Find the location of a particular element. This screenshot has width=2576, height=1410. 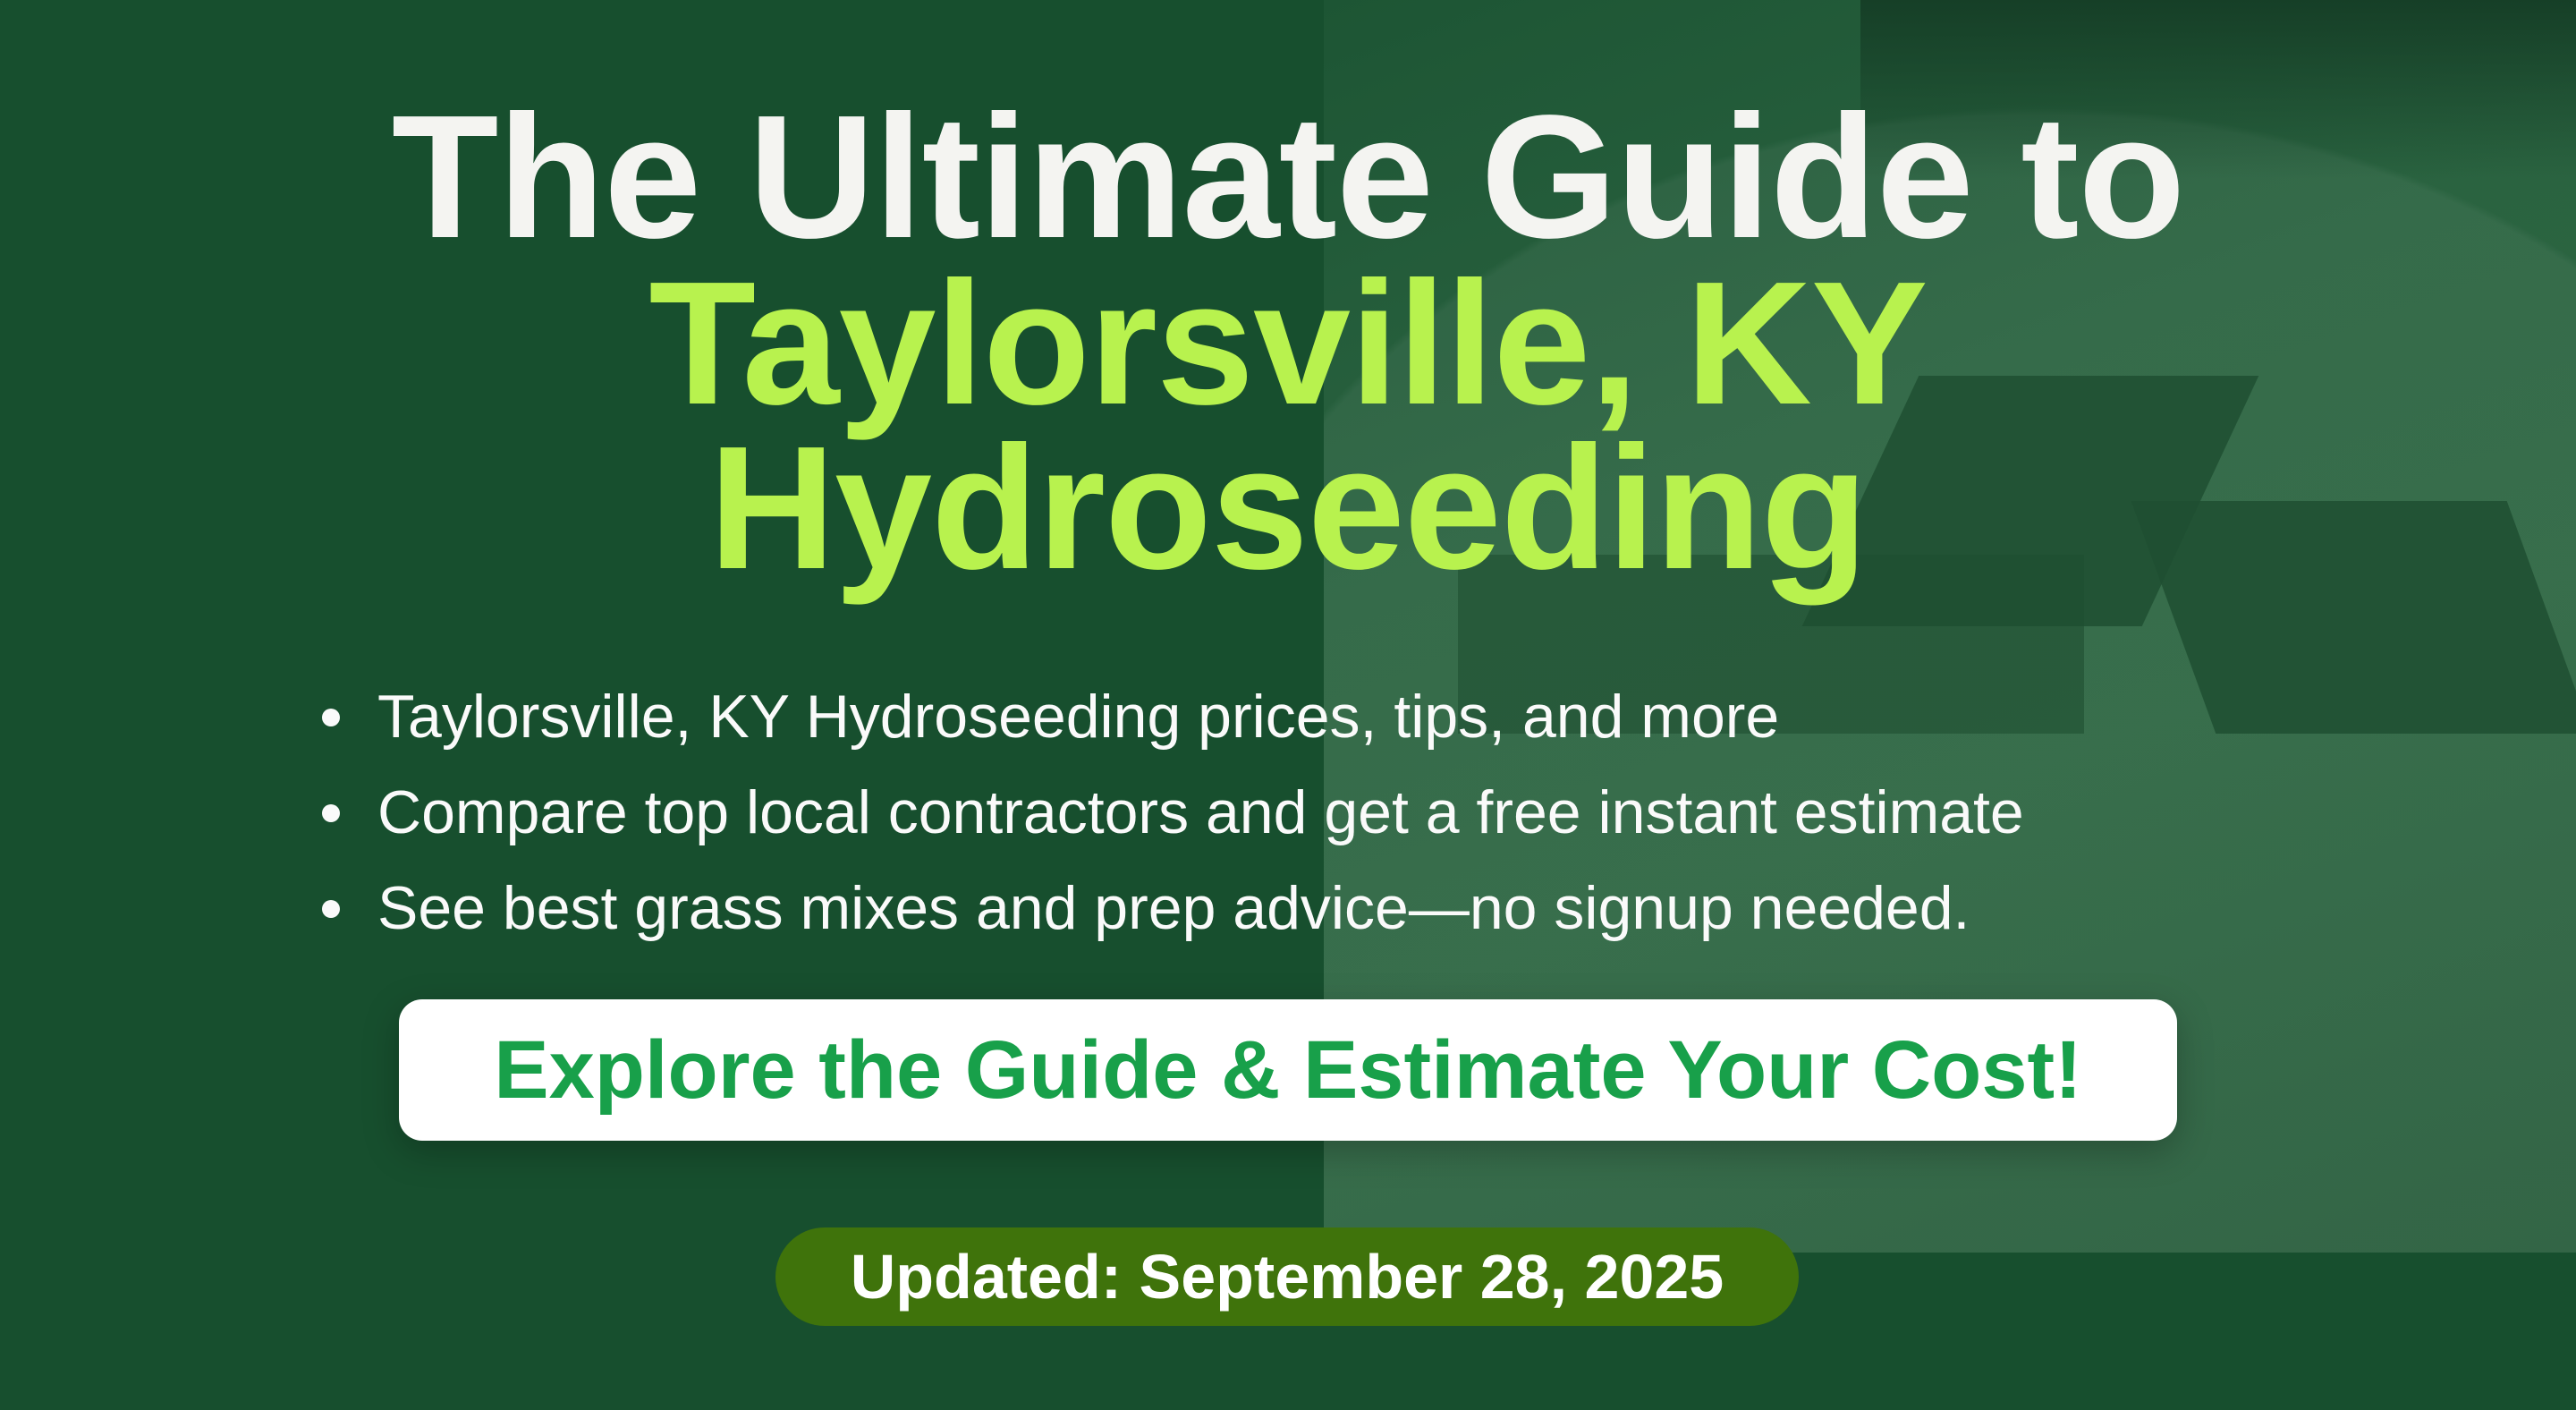

tree-line is located at coordinates (2218, 90).